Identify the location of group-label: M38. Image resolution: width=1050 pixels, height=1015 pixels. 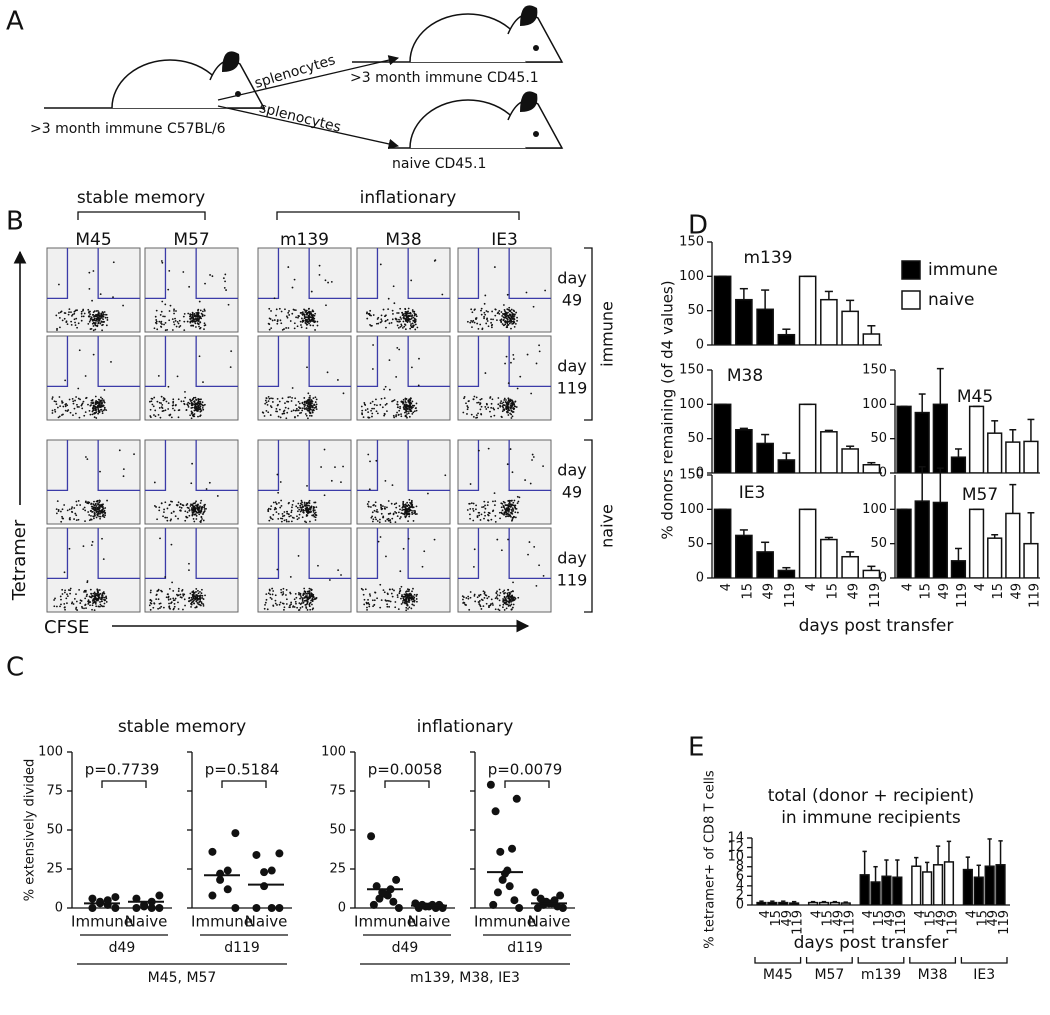
(933, 975).